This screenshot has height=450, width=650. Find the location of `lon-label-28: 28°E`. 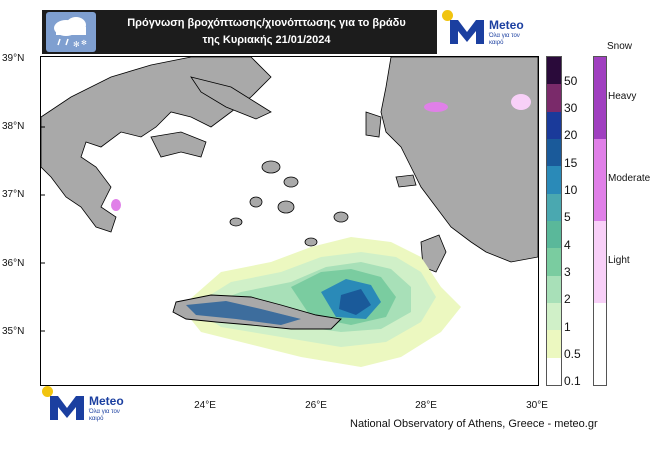

lon-label-28: 28°E is located at coordinates (426, 405).